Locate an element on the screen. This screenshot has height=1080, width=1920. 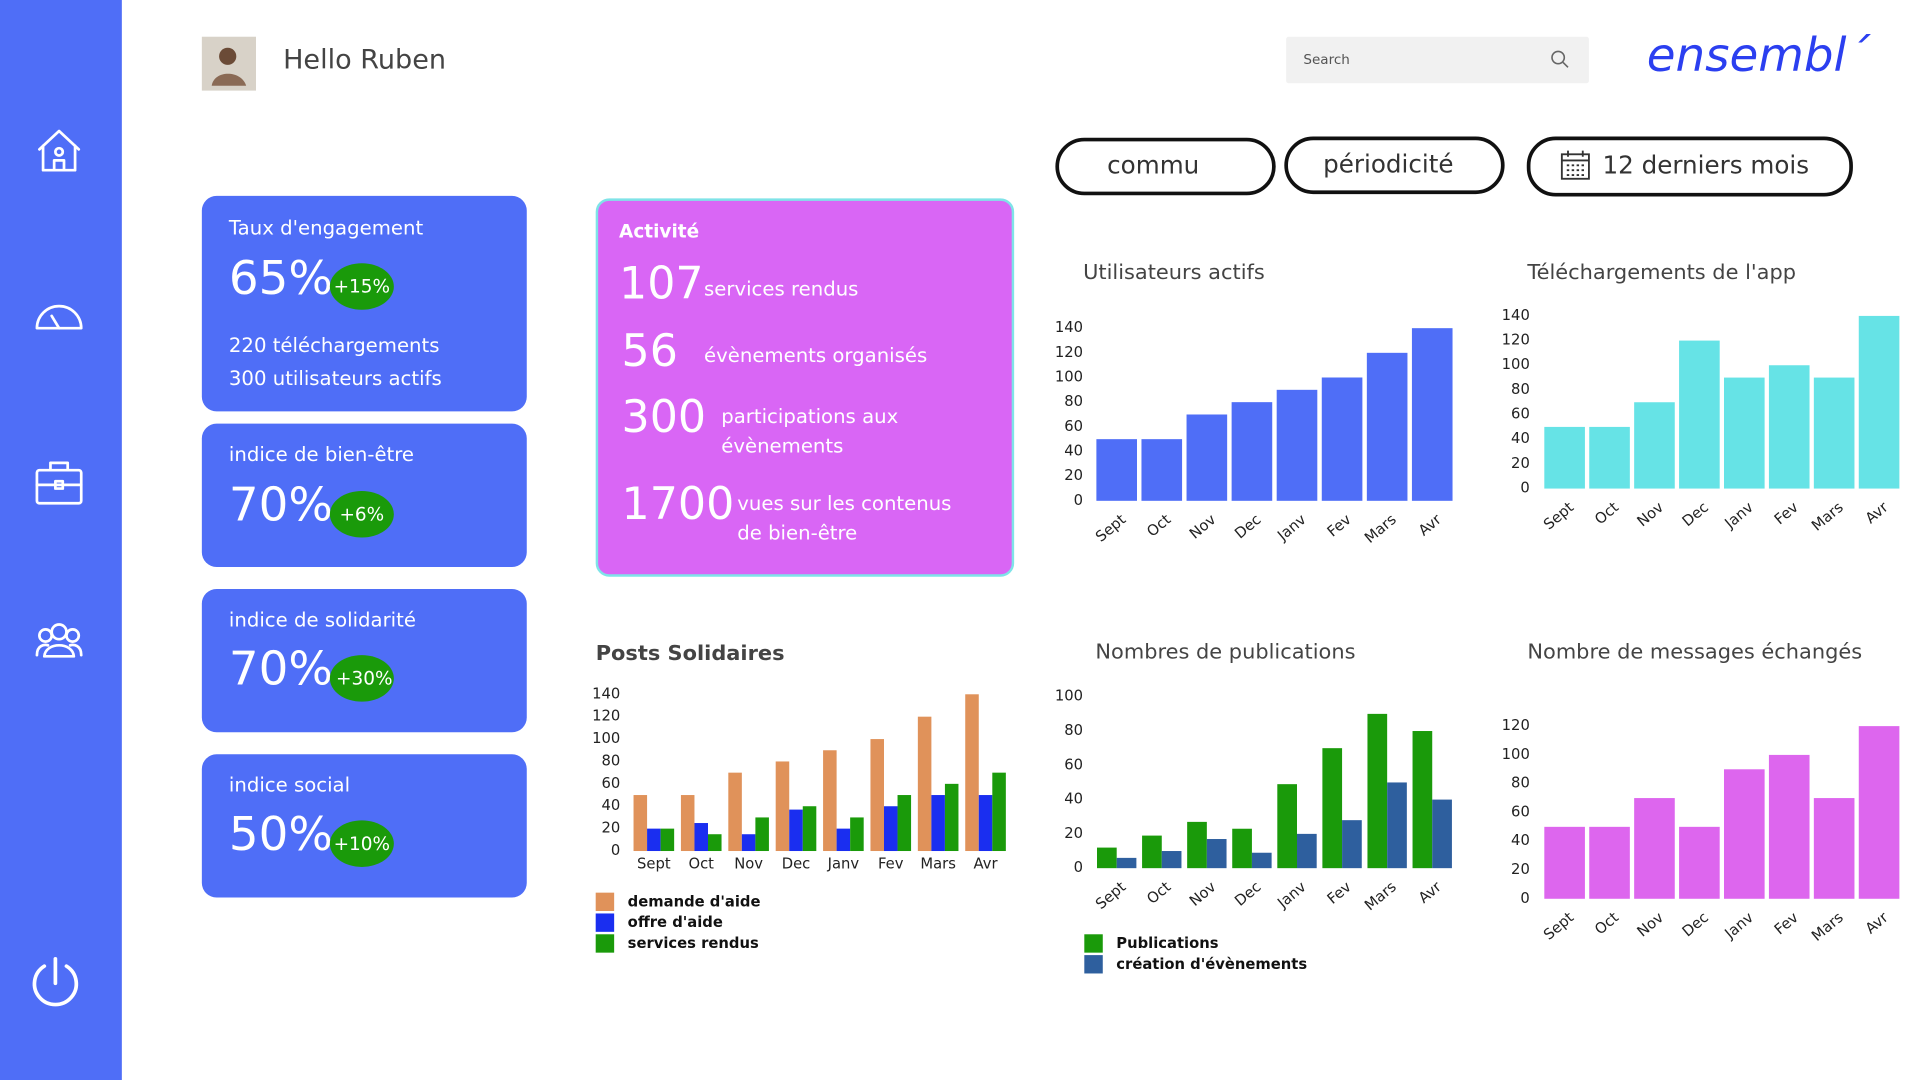
avatar is located at coordinates (228, 63).